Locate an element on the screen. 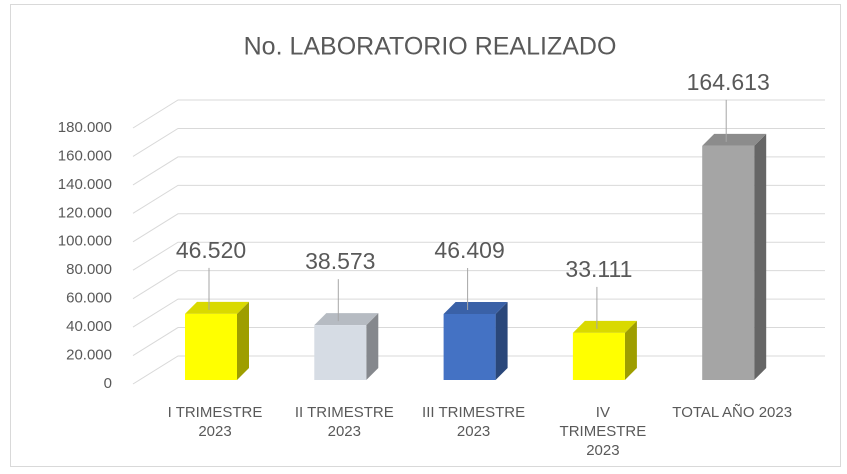  y-tick-label: 160.000 is located at coordinates (85, 155).